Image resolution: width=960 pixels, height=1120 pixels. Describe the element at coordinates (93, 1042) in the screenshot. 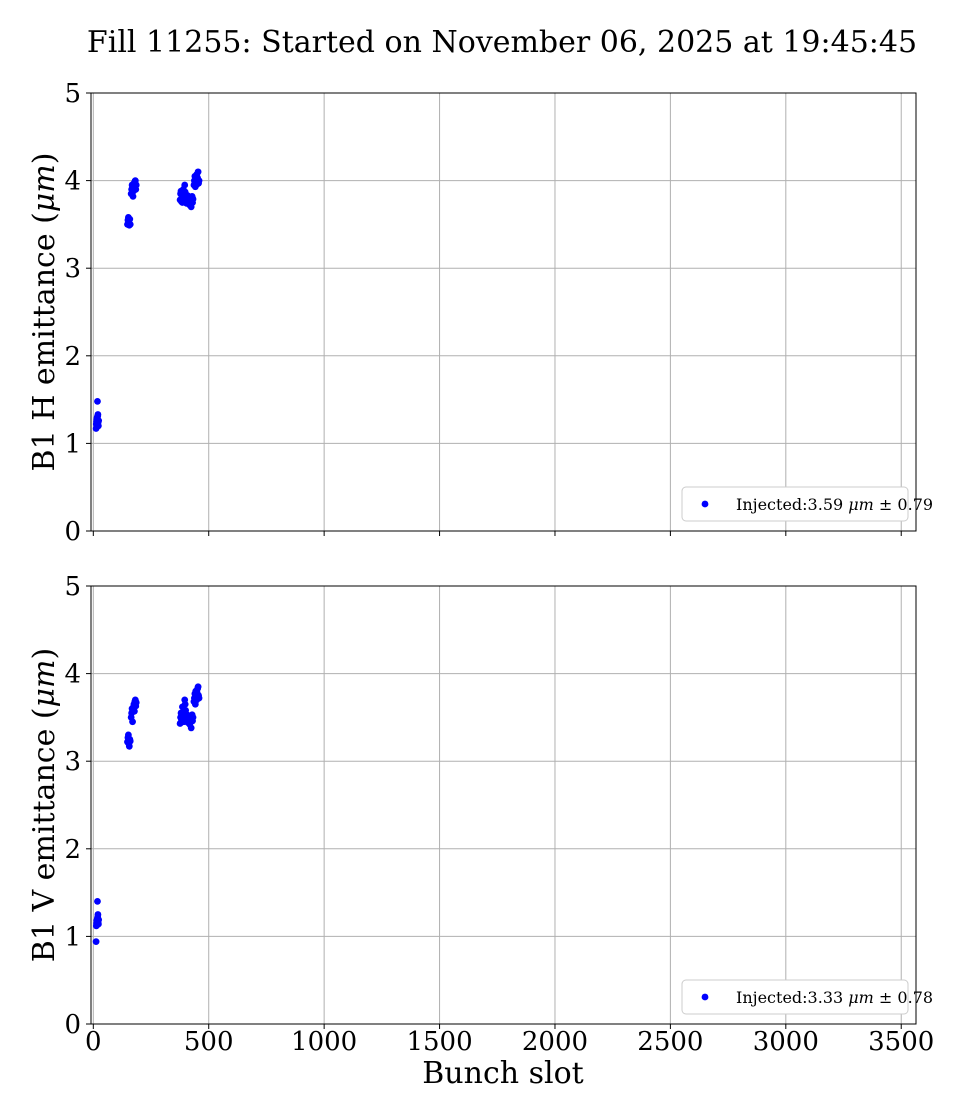

I see `x-tick-label: 0` at that location.